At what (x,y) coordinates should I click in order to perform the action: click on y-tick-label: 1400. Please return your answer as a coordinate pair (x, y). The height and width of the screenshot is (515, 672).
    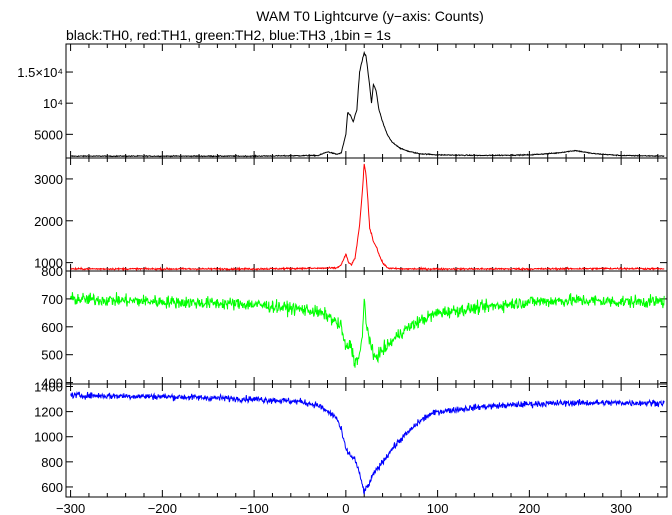
    Looking at the image, I should click on (48, 387).